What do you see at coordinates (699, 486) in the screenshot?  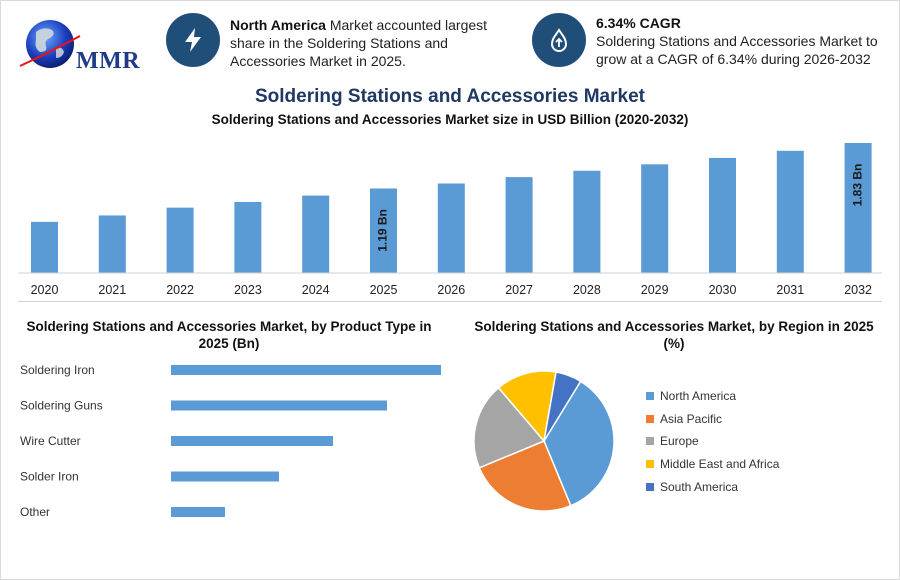 I see `legend-label: South America` at bounding box center [699, 486].